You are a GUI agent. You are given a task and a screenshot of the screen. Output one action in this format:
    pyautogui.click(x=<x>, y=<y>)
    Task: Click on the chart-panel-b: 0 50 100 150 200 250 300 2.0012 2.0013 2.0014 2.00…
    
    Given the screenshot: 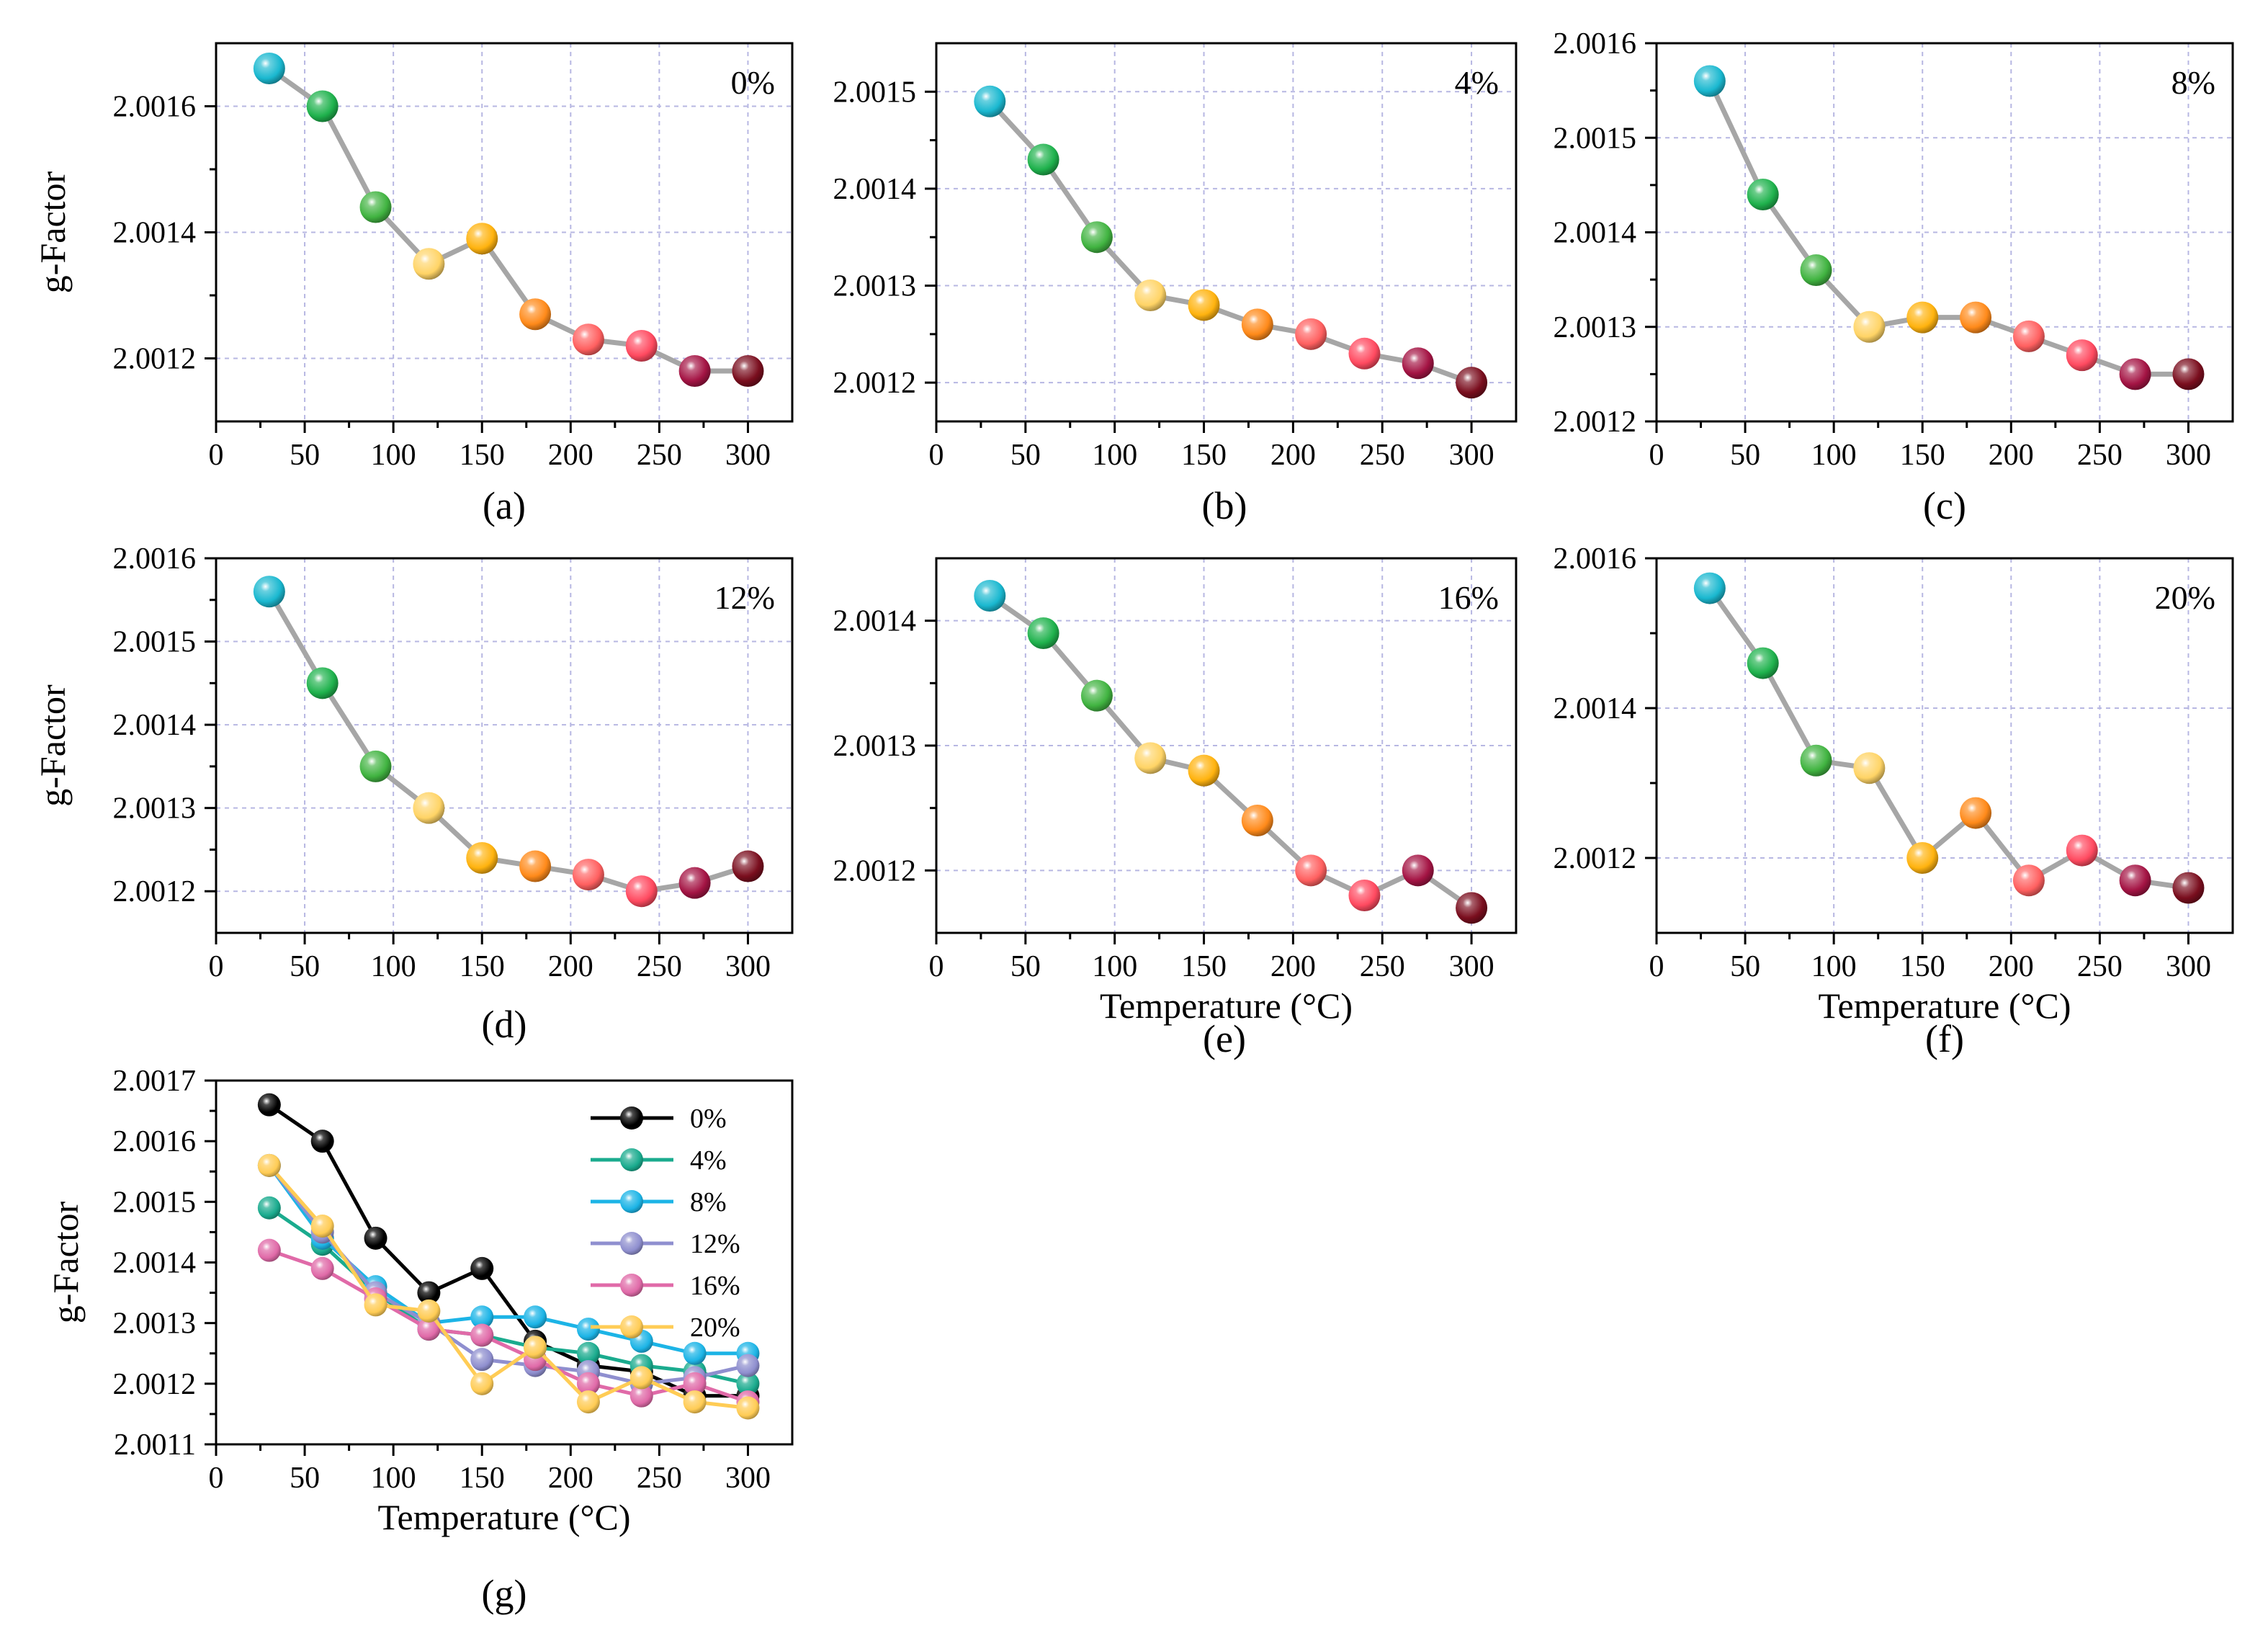 What is the action you would take?
    pyautogui.click(x=1175, y=284)
    